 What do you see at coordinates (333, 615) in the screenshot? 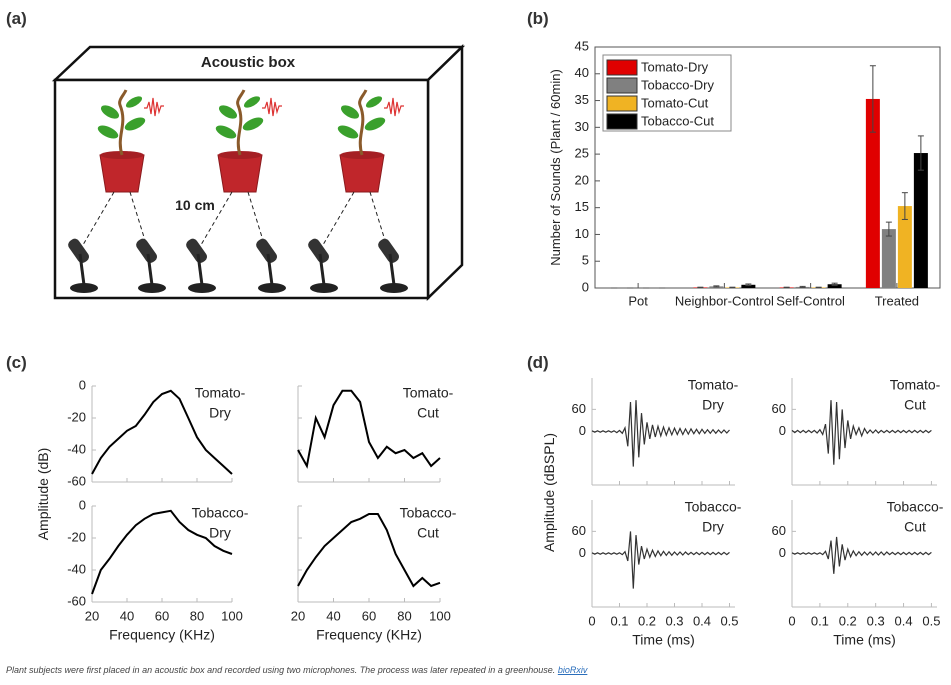
I see `x-tick-label: 40` at bounding box center [333, 615].